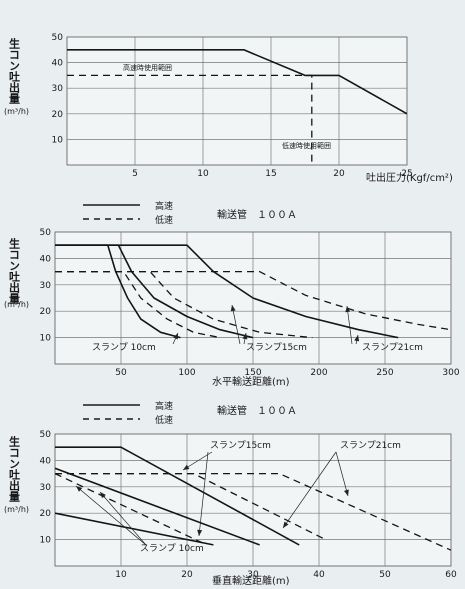 This screenshot has width=465, height=589. I want to click on x-tick-label: 150, so click(252, 373).